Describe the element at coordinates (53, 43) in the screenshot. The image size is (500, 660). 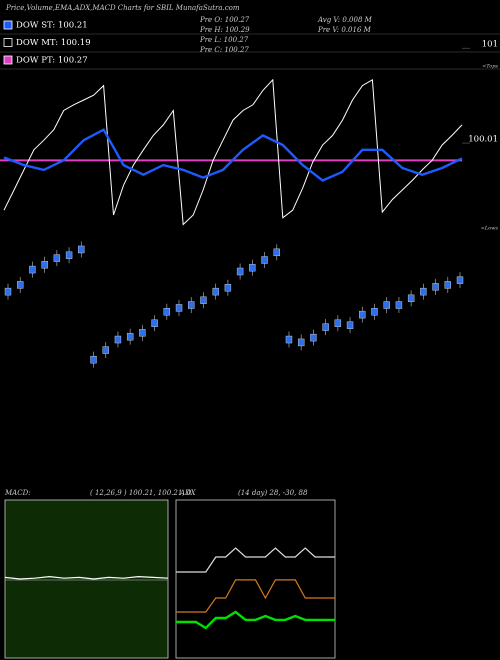
I see `legend-label: DOW MT: 100.19` at that location.